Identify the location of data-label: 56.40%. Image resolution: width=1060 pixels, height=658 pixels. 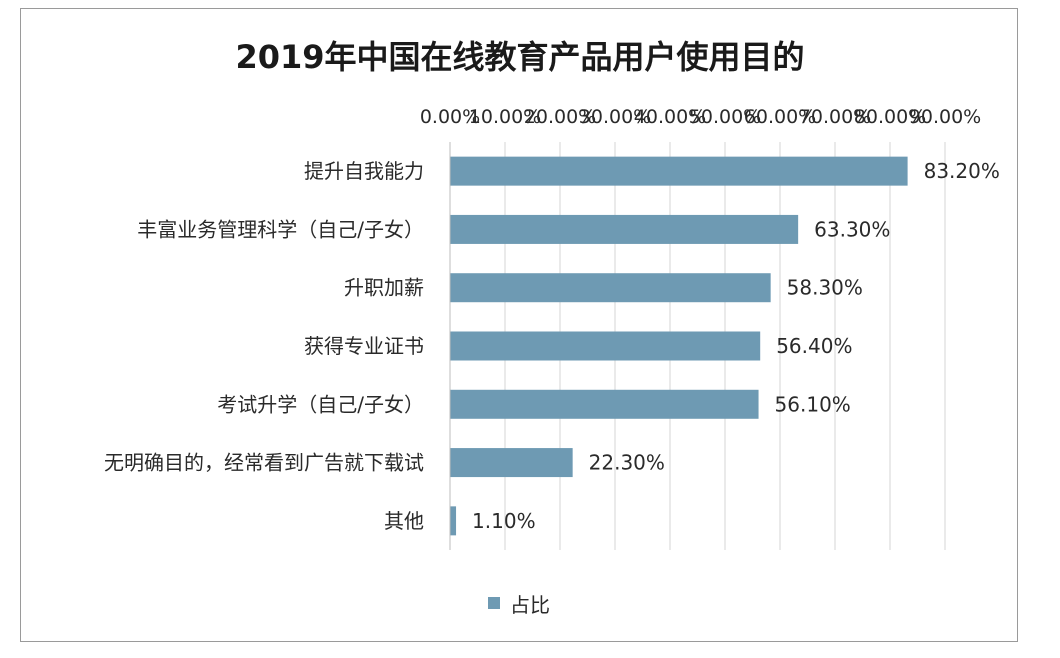
(814, 346).